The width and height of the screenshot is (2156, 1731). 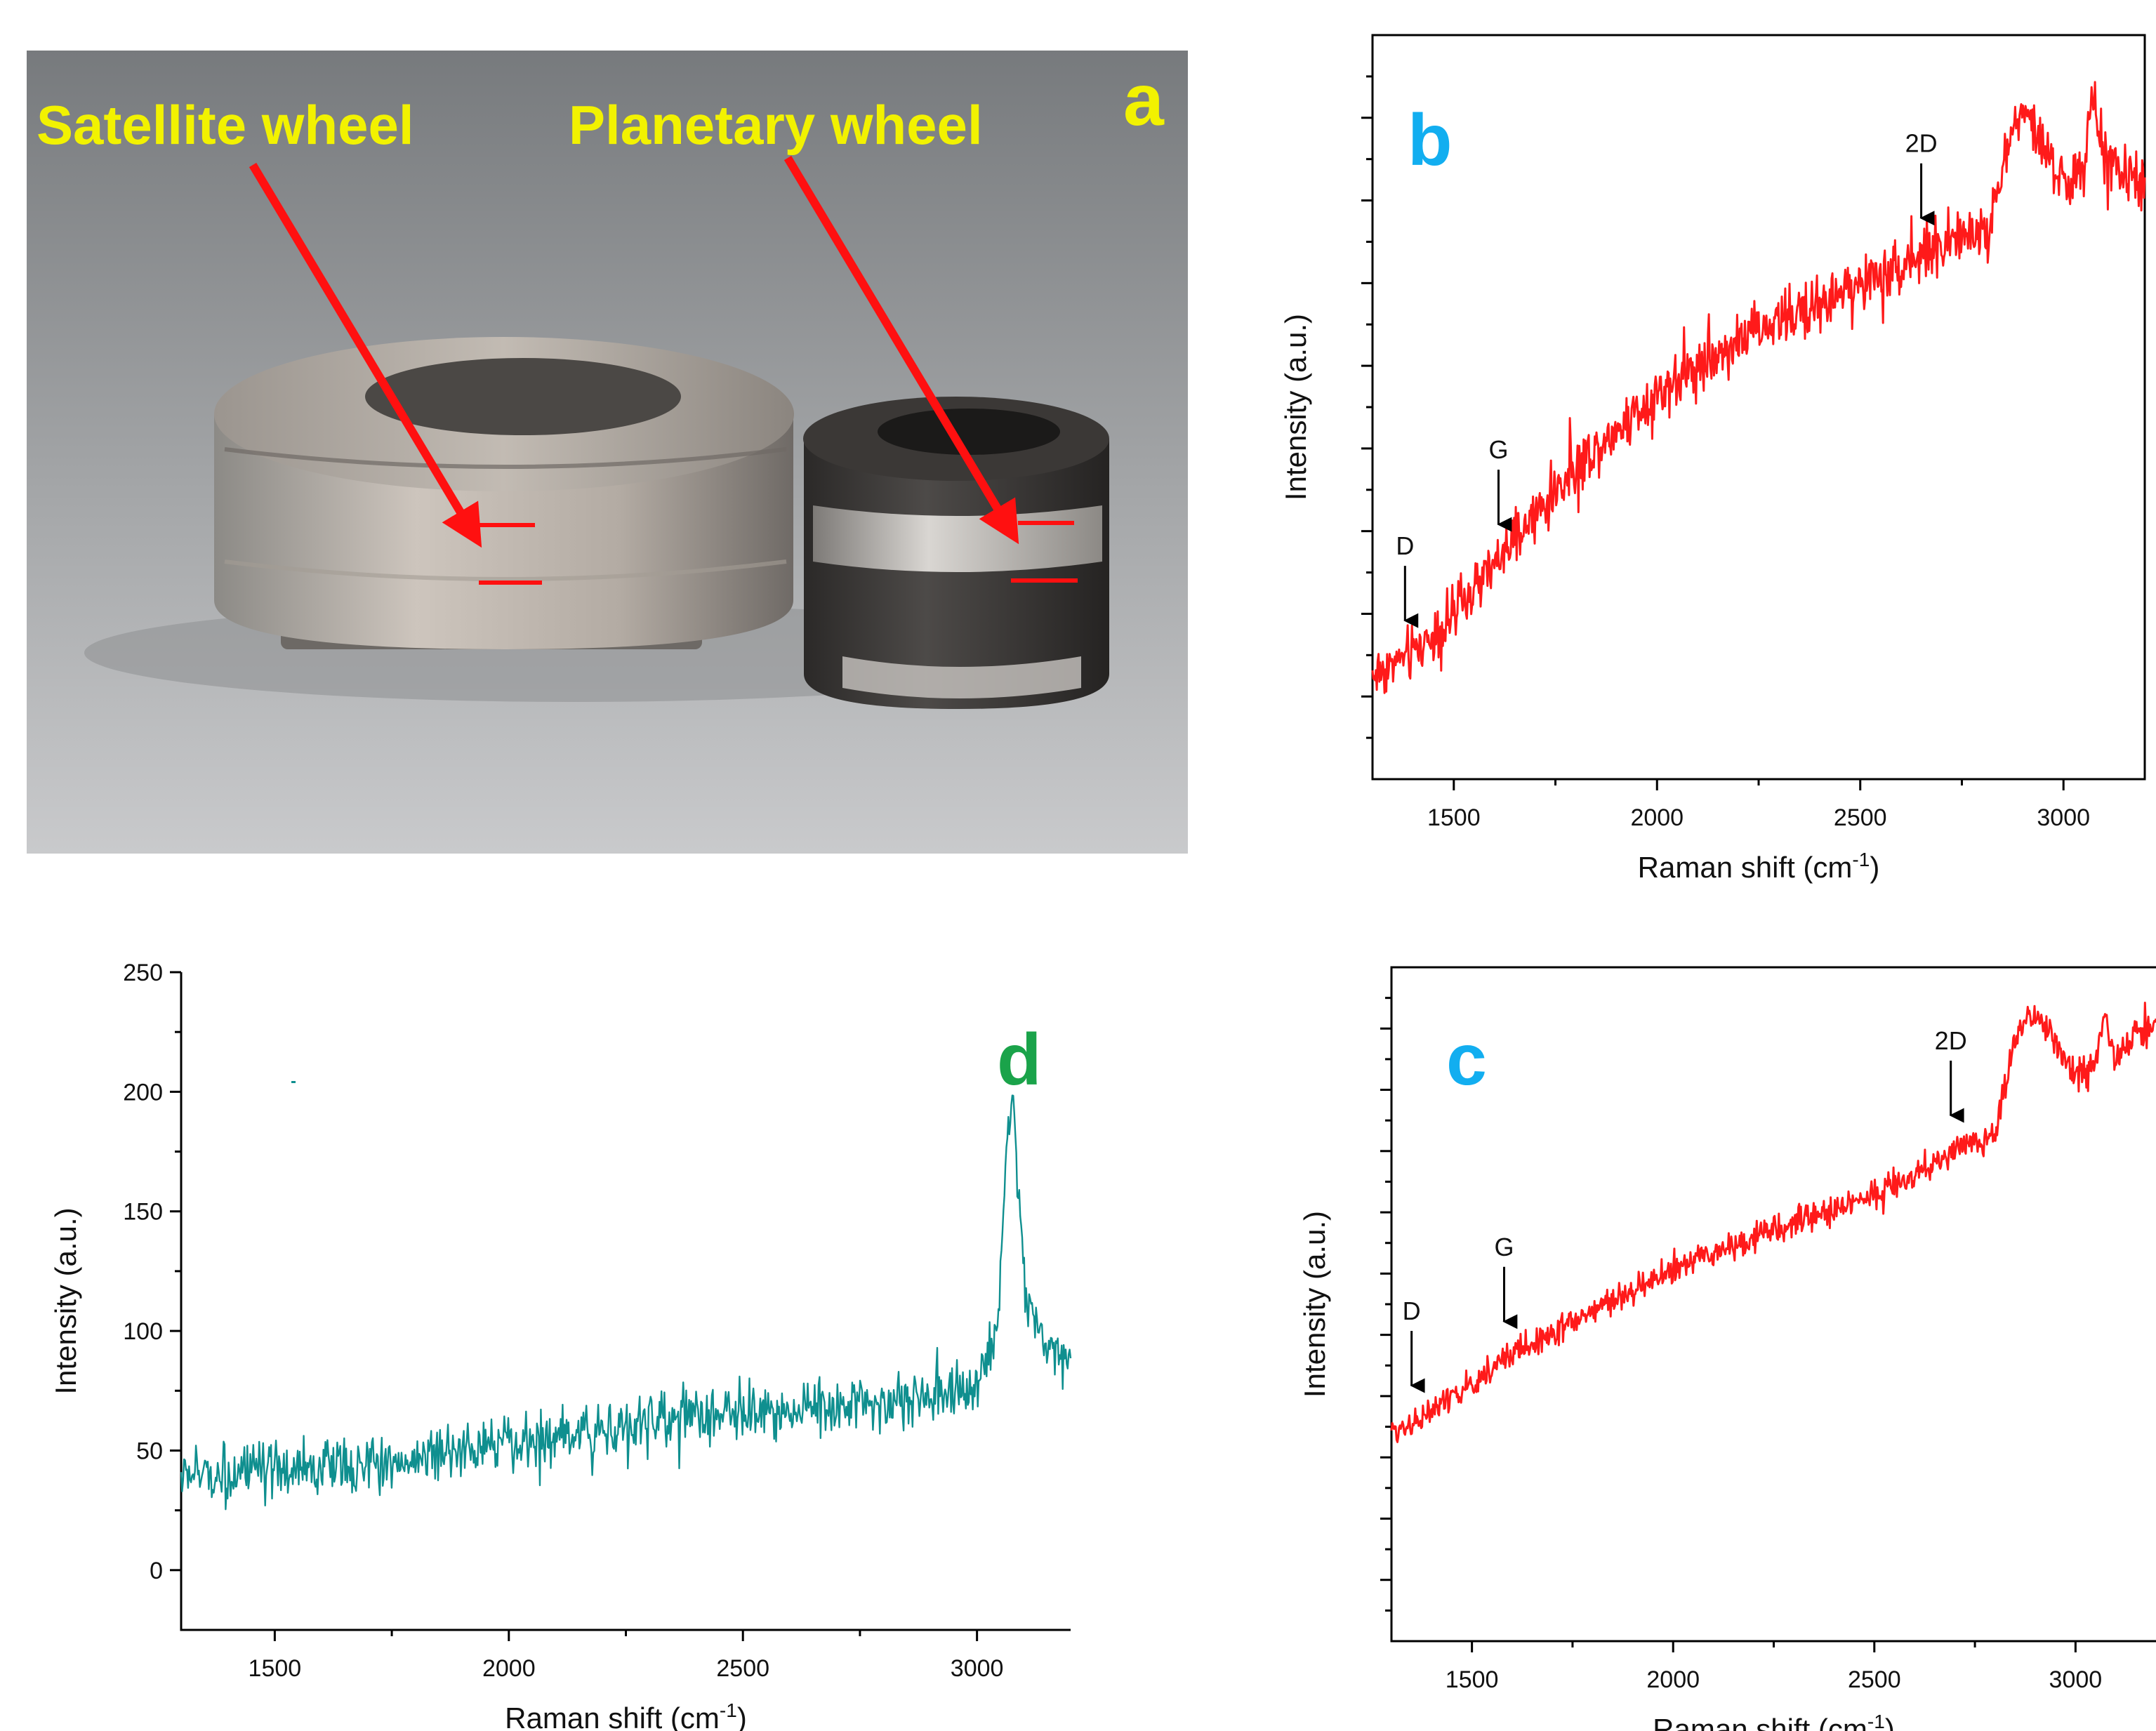 I want to click on planetary-arrow, so click(x=901, y=350).